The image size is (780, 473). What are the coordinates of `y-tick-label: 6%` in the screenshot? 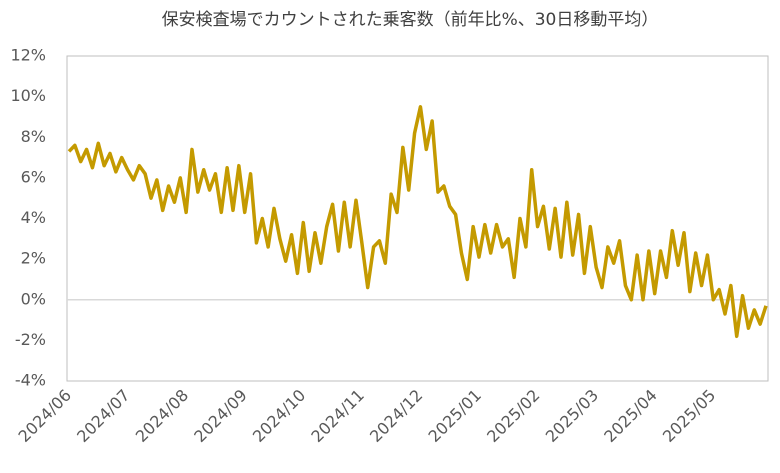 It's located at (33, 176).